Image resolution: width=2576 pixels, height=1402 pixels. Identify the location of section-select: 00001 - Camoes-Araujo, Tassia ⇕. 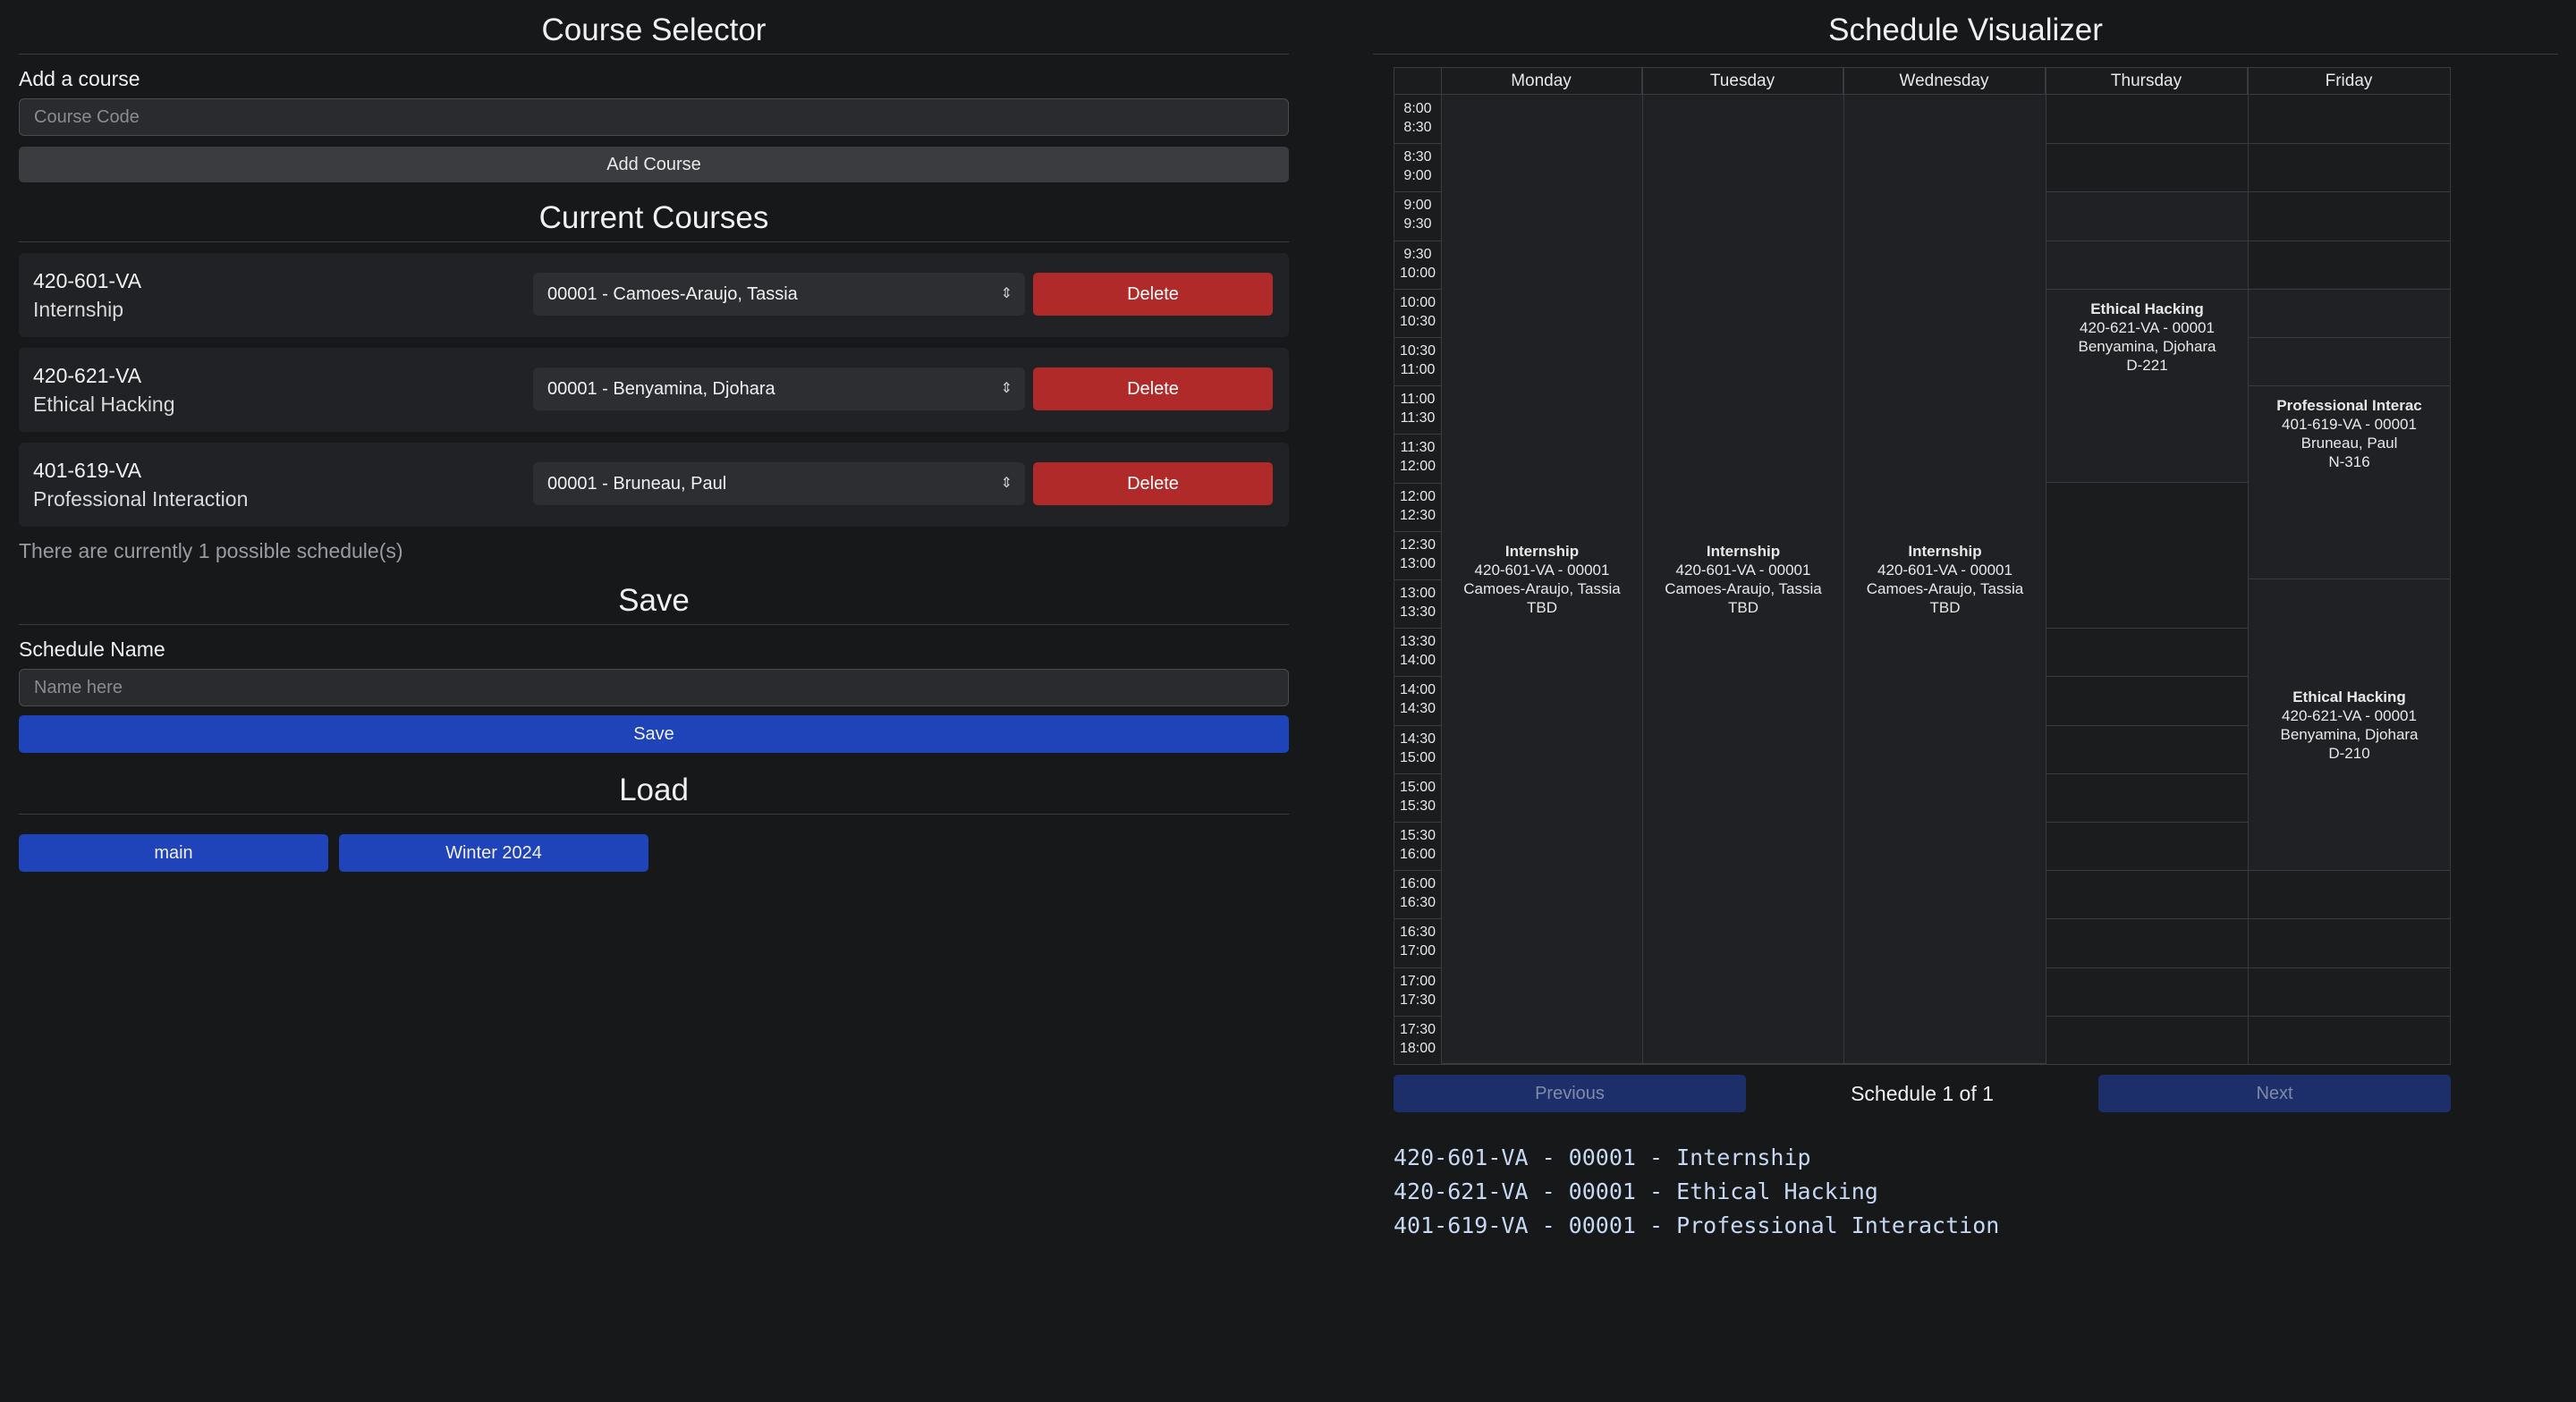
(779, 294).